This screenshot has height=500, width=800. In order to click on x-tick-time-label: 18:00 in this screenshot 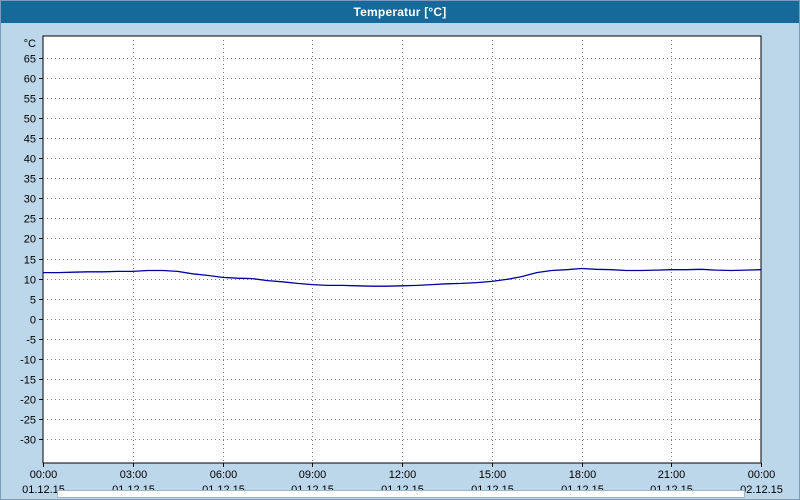, I will do `click(583, 475)`.